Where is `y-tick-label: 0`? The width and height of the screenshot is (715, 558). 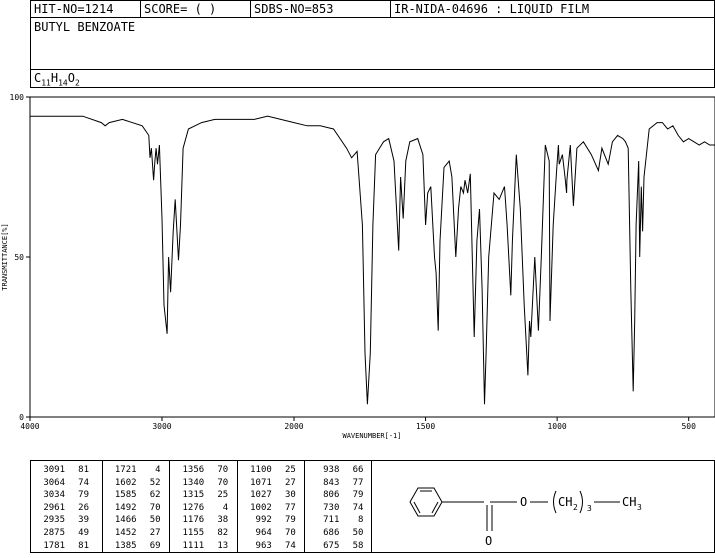 y-tick-label: 0 is located at coordinates (21, 417).